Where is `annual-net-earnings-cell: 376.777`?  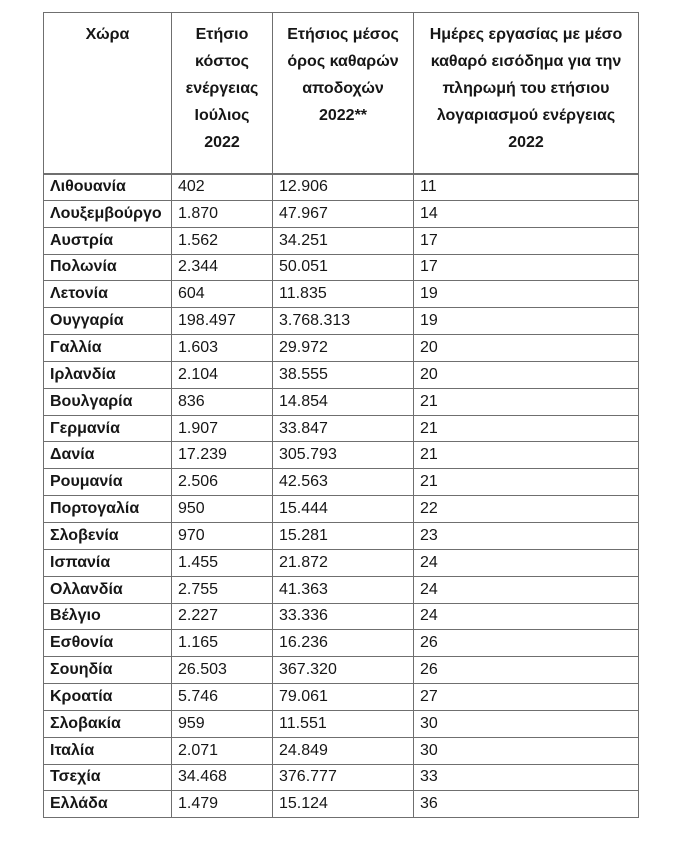
annual-net-earnings-cell: 376.777 is located at coordinates (343, 777).